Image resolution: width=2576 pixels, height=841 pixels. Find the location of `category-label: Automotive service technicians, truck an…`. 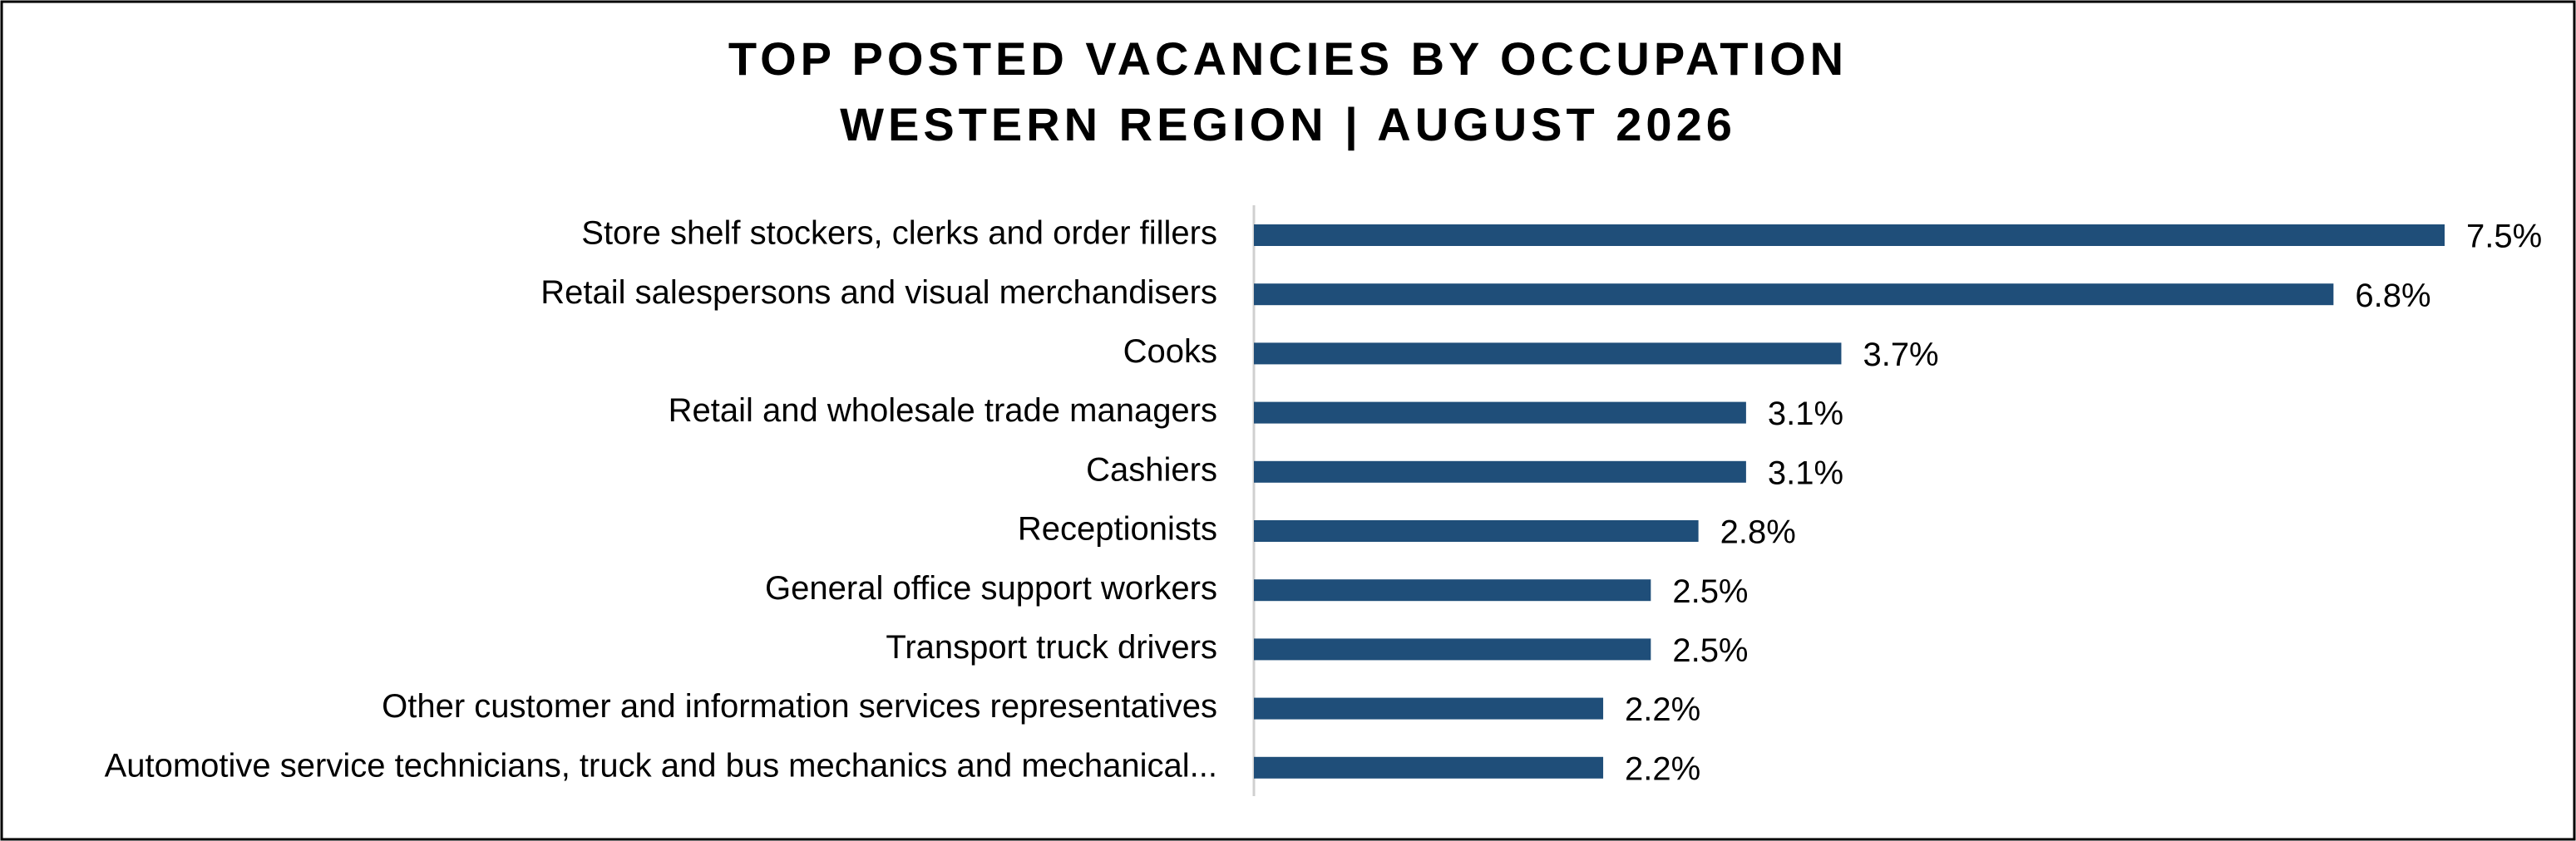

category-label: Automotive service technicians, truck an… is located at coordinates (661, 765).